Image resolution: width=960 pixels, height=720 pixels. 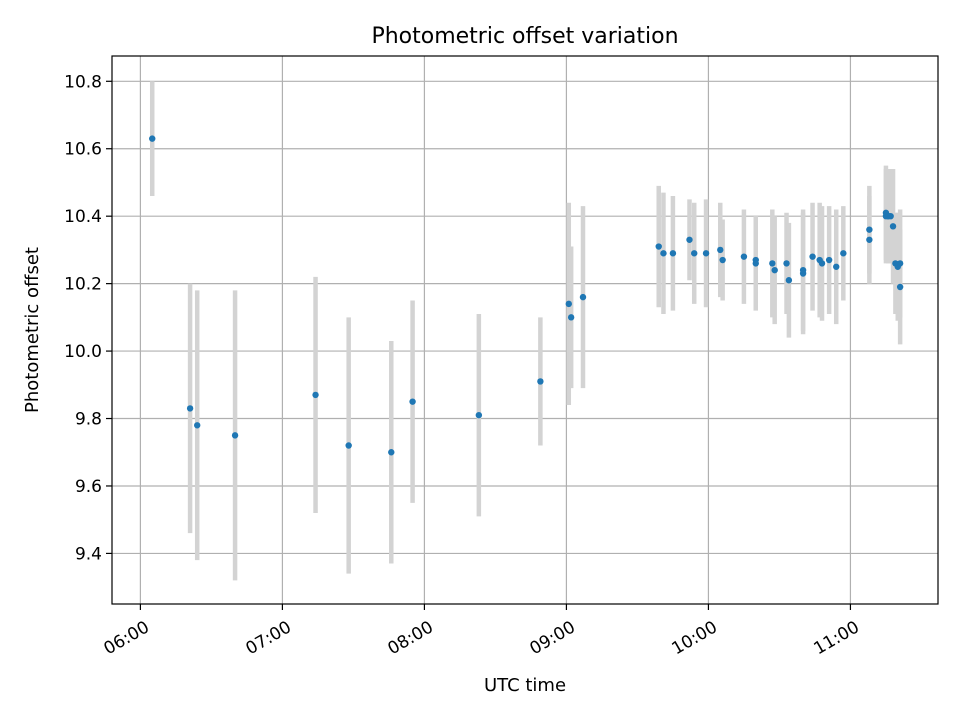 What do you see at coordinates (525, 685) in the screenshot?
I see `x-axis-label: UTC time` at bounding box center [525, 685].